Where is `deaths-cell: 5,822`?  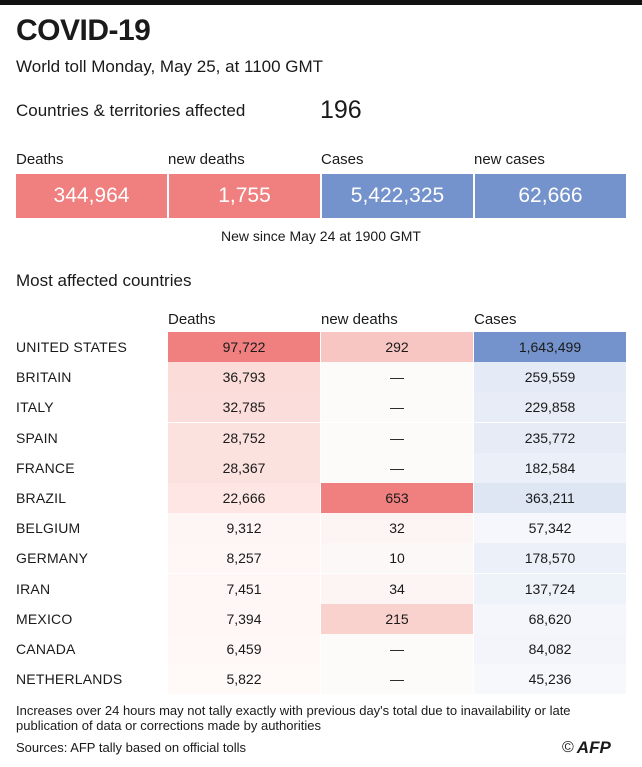 deaths-cell: 5,822 is located at coordinates (244, 679).